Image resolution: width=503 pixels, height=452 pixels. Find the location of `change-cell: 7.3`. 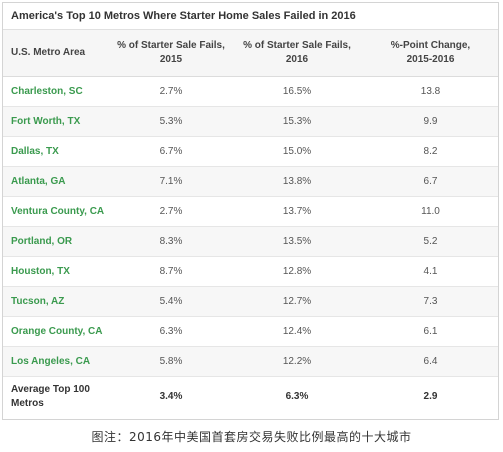

change-cell: 7.3 is located at coordinates (430, 301).